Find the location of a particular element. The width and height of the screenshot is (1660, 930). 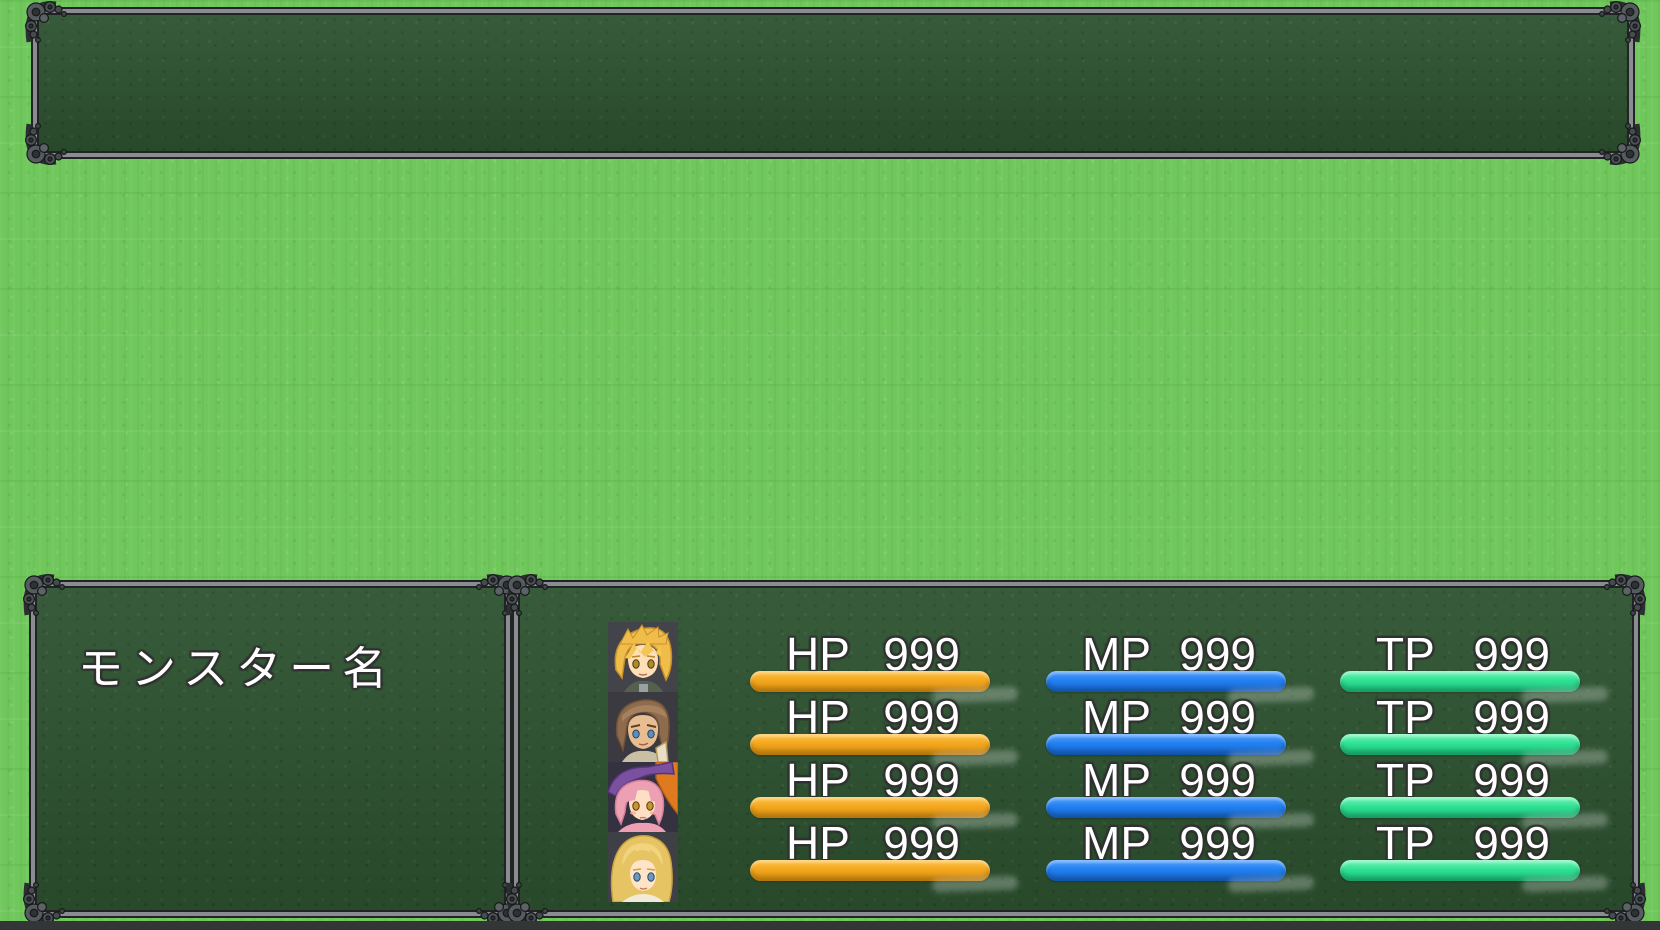

actor-1-portrait is located at coordinates (643, 657).